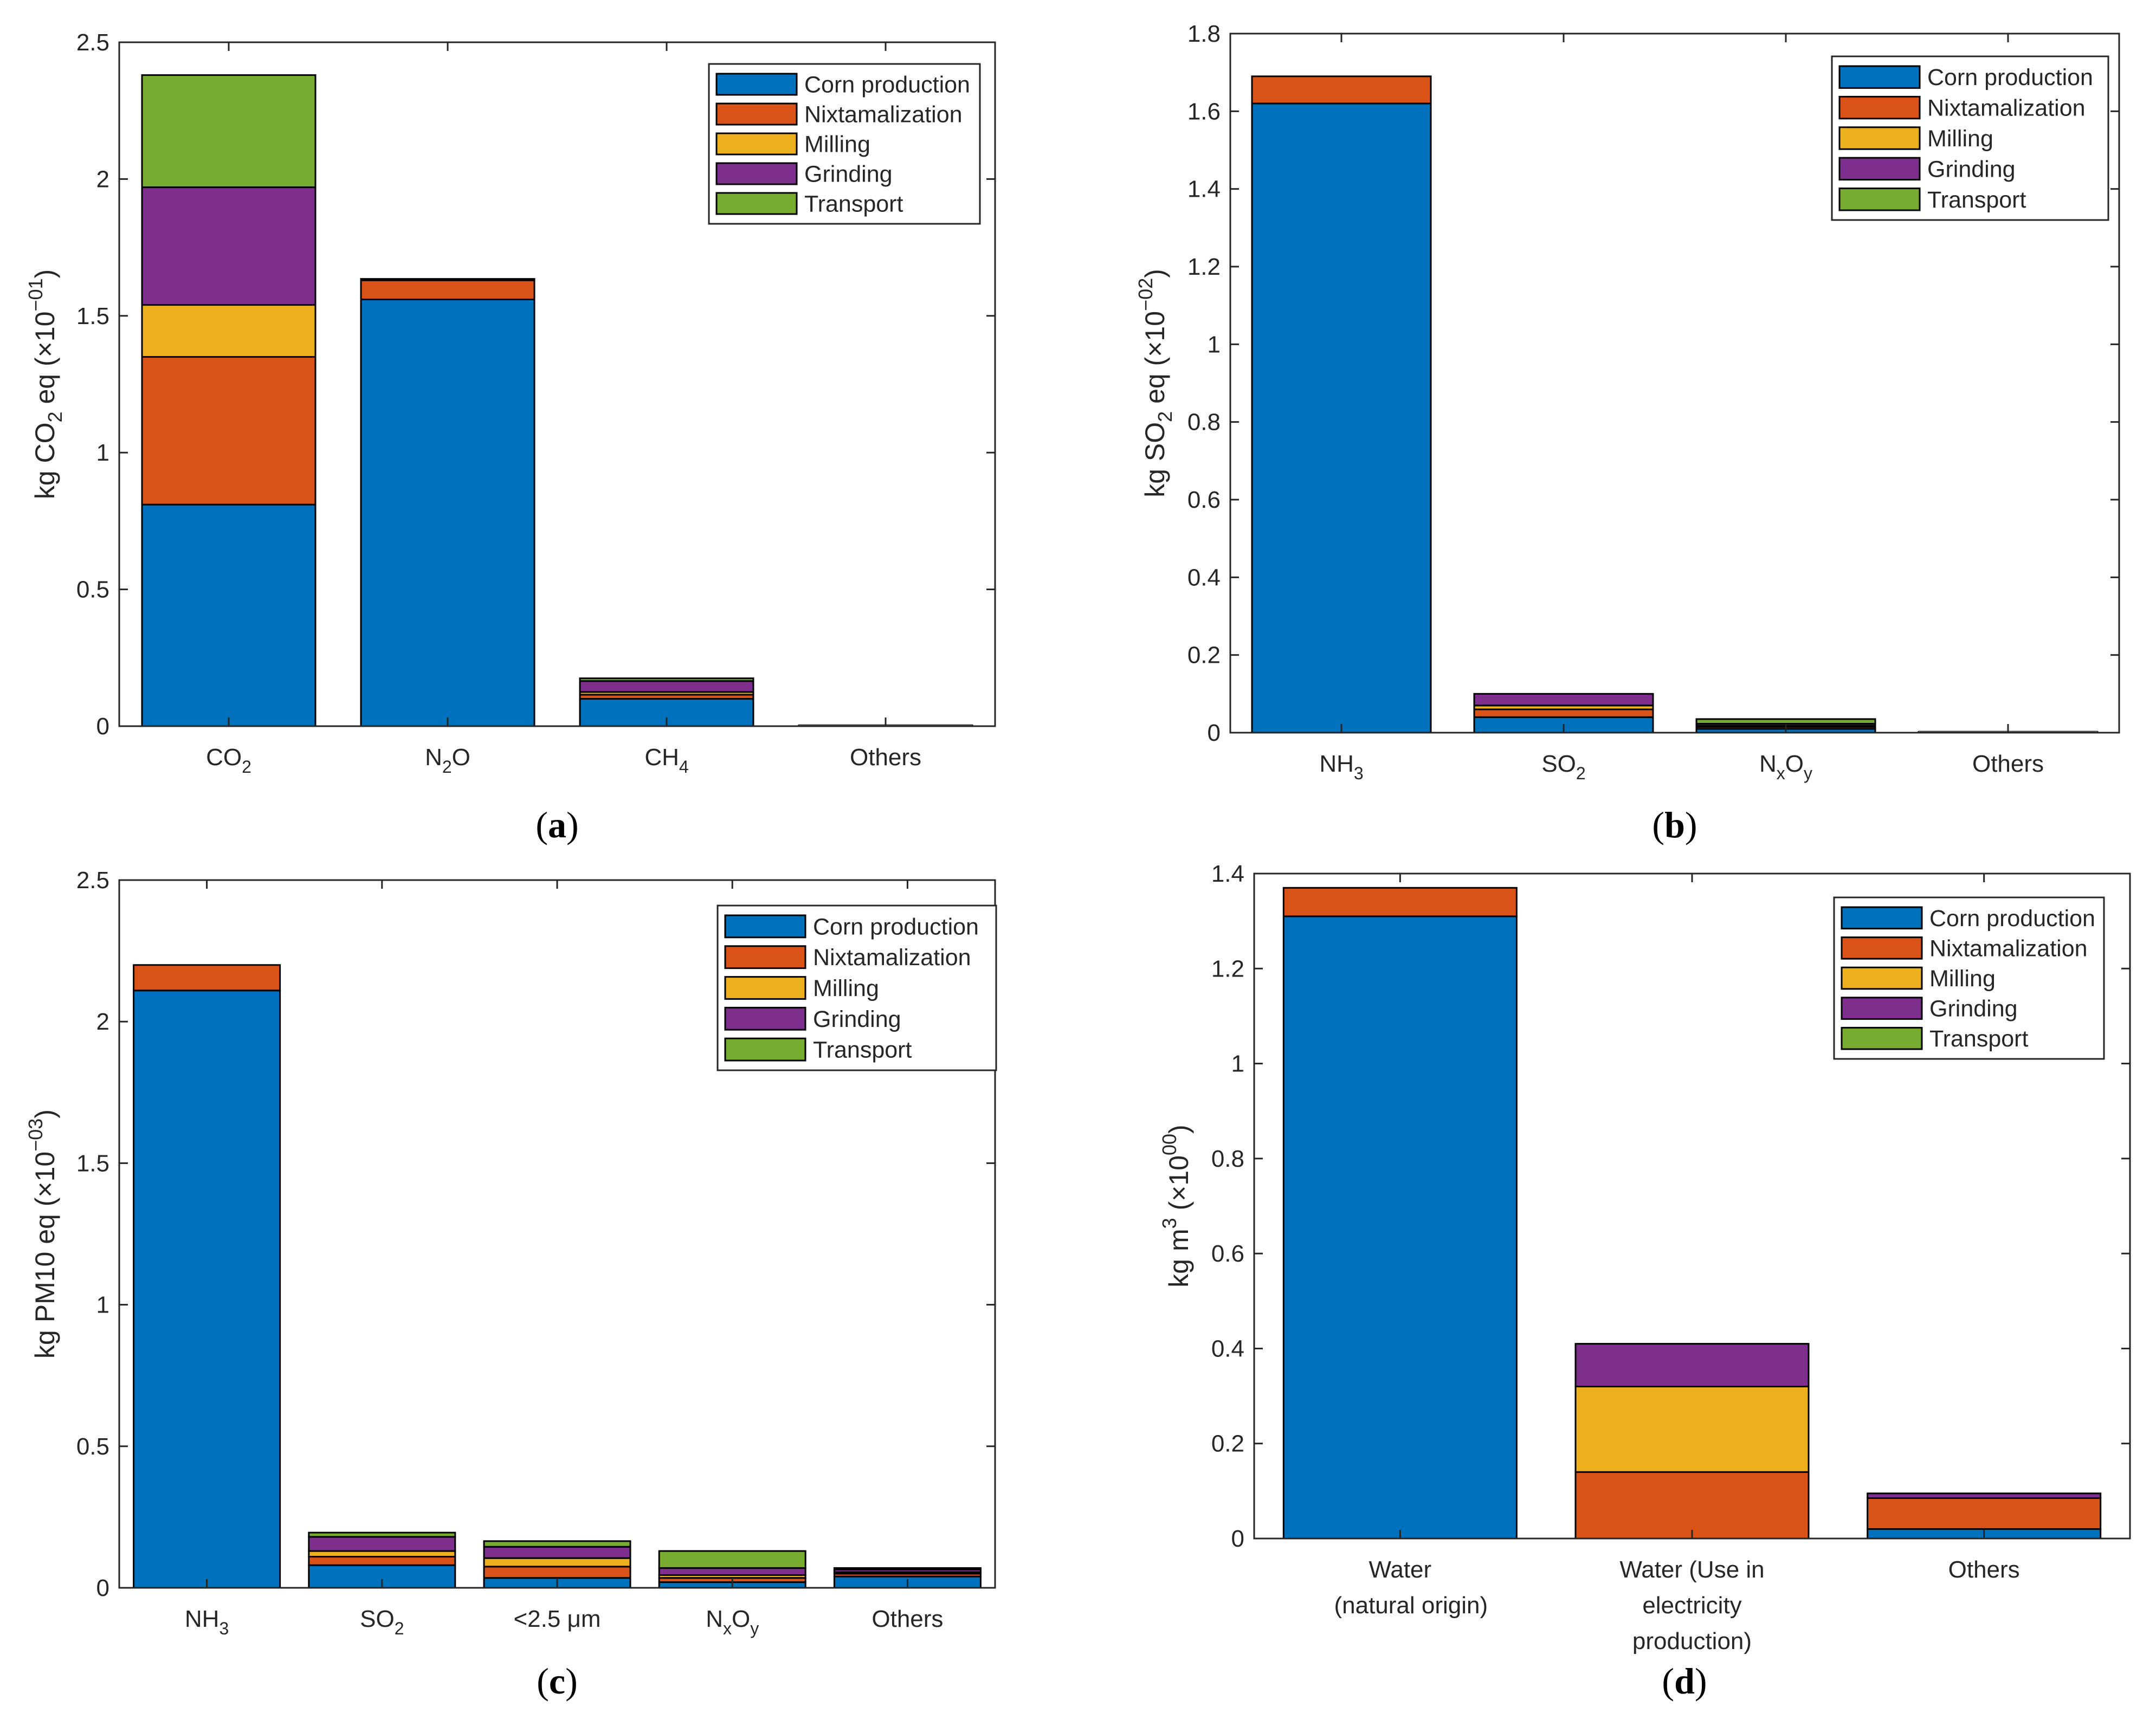 This screenshot has width=2156, height=1713. Describe the element at coordinates (1674, 824) in the screenshot. I see `panel-caption: (b)` at that location.